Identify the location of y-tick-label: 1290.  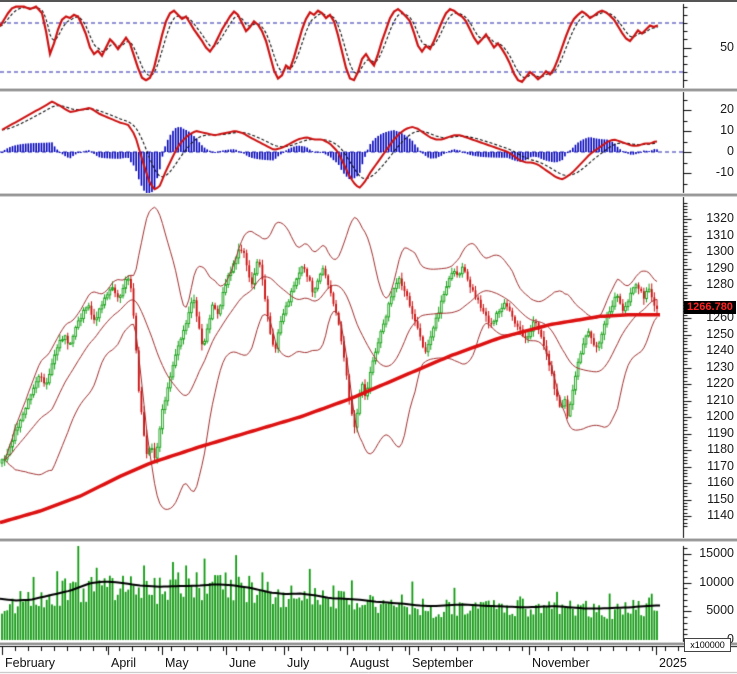
(720, 268).